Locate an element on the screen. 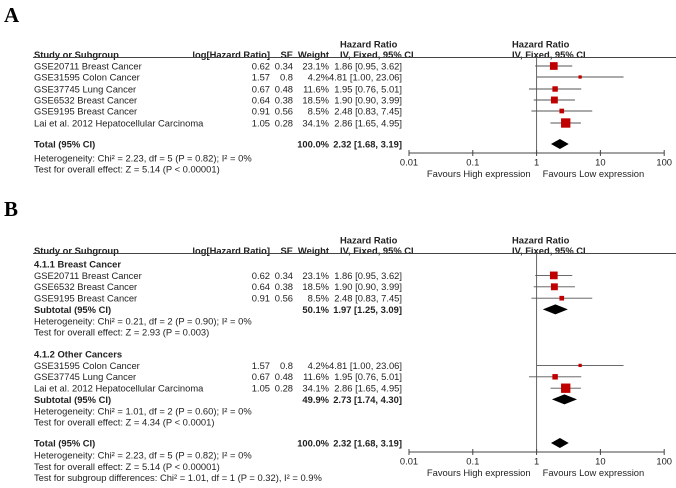 The height and width of the screenshot is (488, 676). summary-diamond is located at coordinates (564, 399).